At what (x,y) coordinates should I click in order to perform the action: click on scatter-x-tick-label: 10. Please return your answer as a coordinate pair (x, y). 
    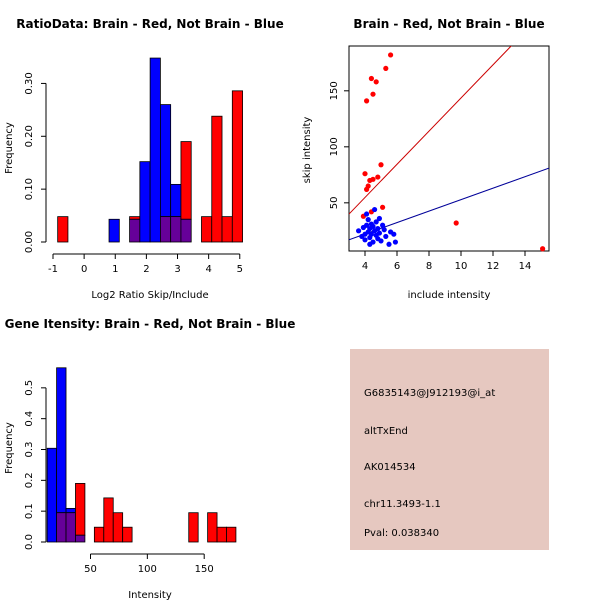
    Looking at the image, I should click on (461, 266).